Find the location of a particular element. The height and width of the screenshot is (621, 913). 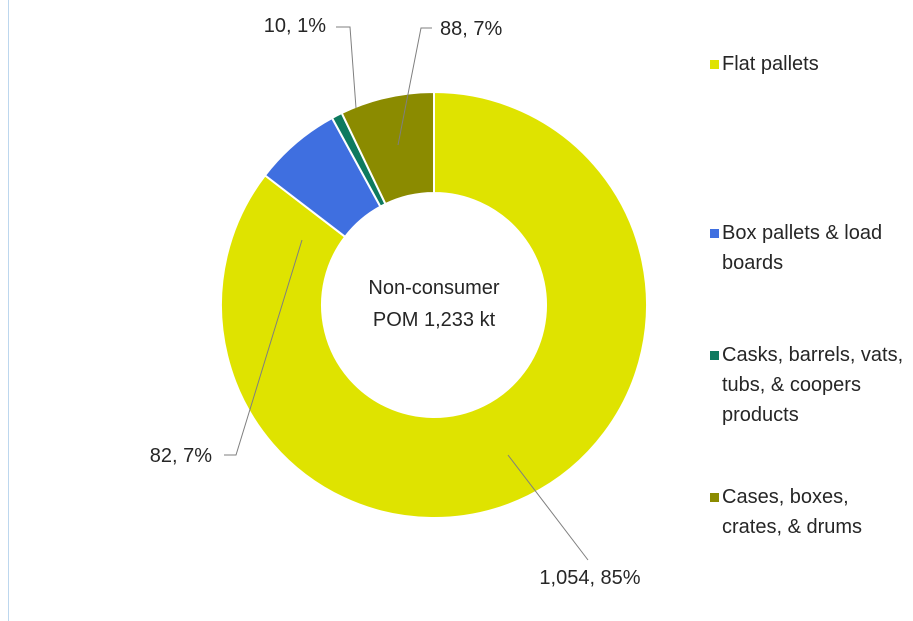

data-label: 1,054, 85% is located at coordinates (589, 578).